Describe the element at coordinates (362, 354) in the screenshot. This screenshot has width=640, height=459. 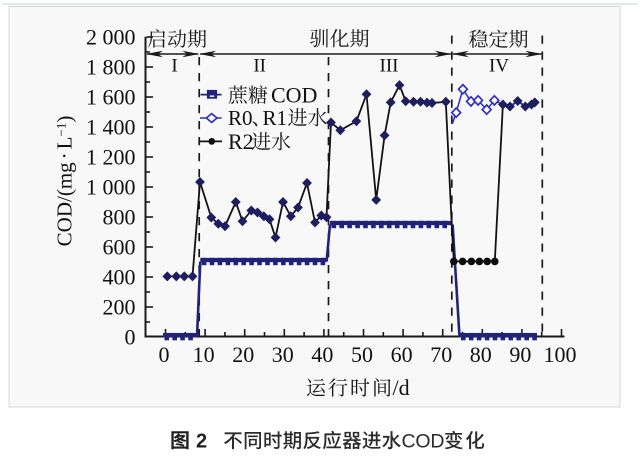
I see `svg-text: 50` at that location.